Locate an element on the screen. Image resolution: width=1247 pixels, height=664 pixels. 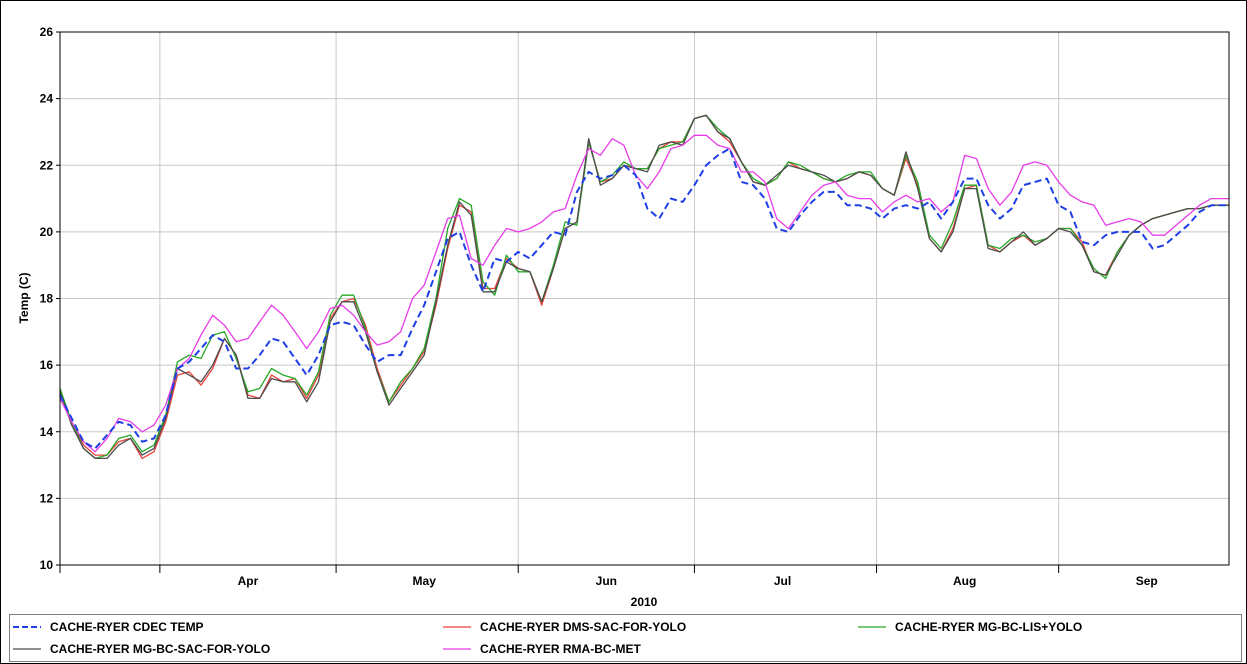
x-axis-label: 2010 is located at coordinates (644, 602).